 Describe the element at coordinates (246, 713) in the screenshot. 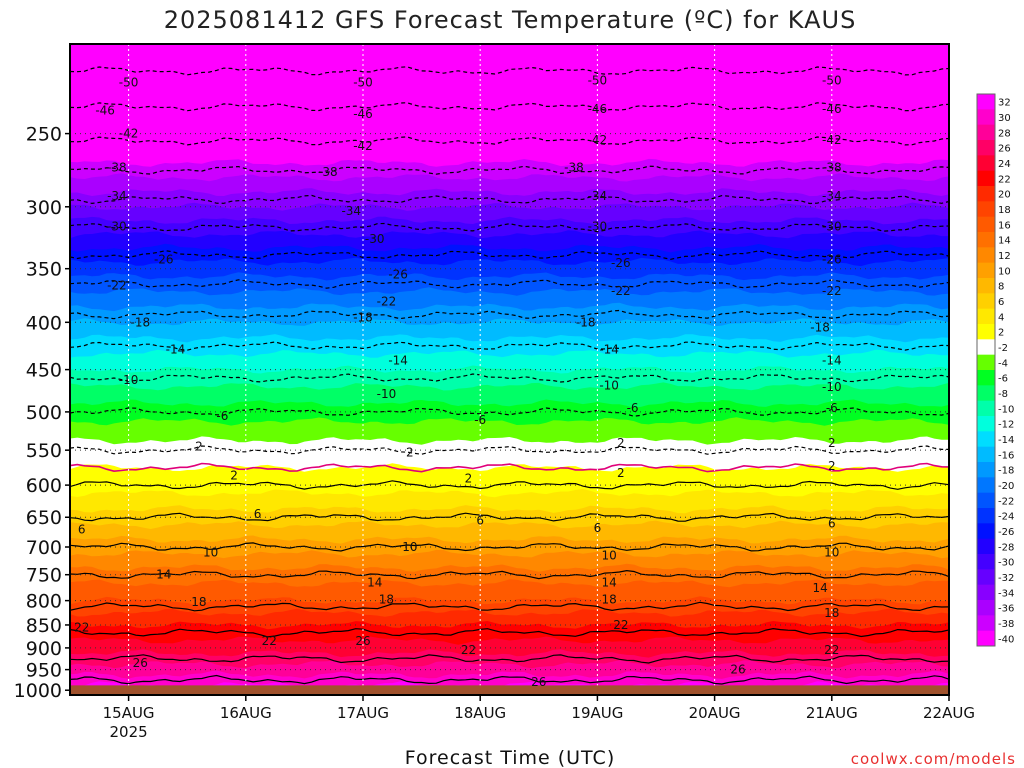

I see `x-tick-label: 16AUG` at that location.